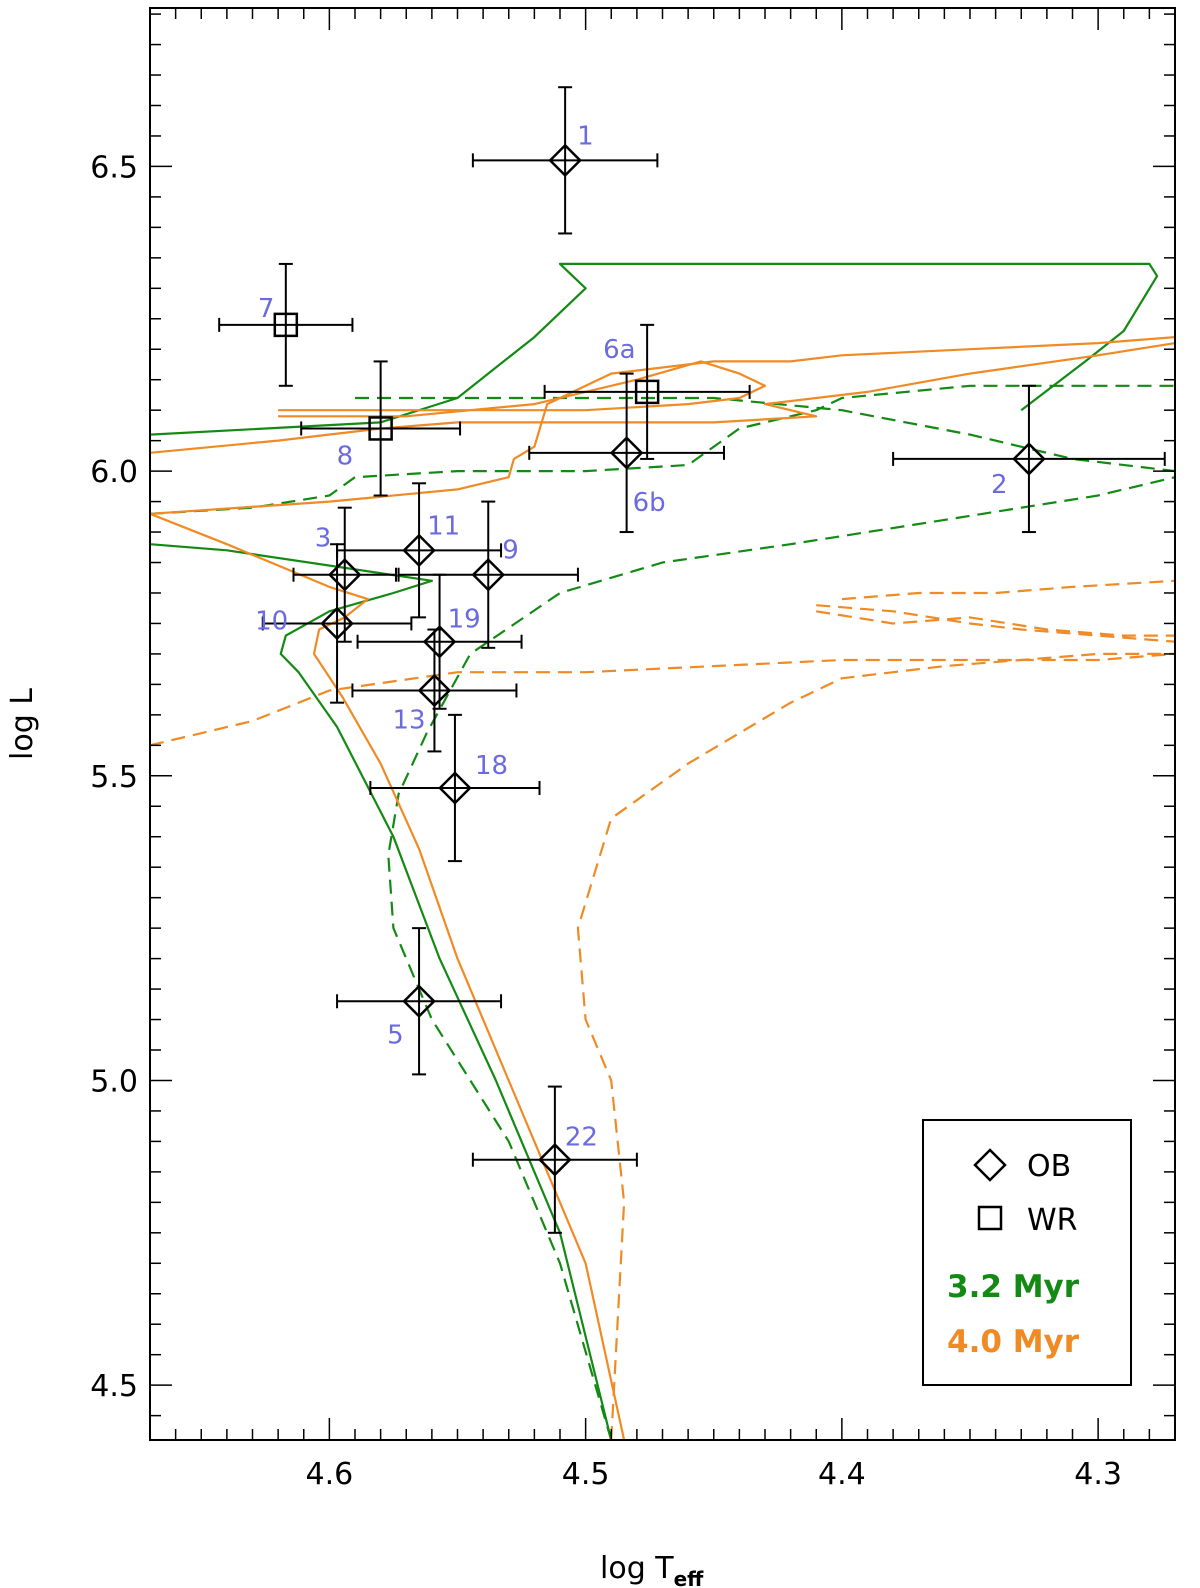 This screenshot has width=1200, height=1588. I want to click on point-label: 22, so click(581, 1138).